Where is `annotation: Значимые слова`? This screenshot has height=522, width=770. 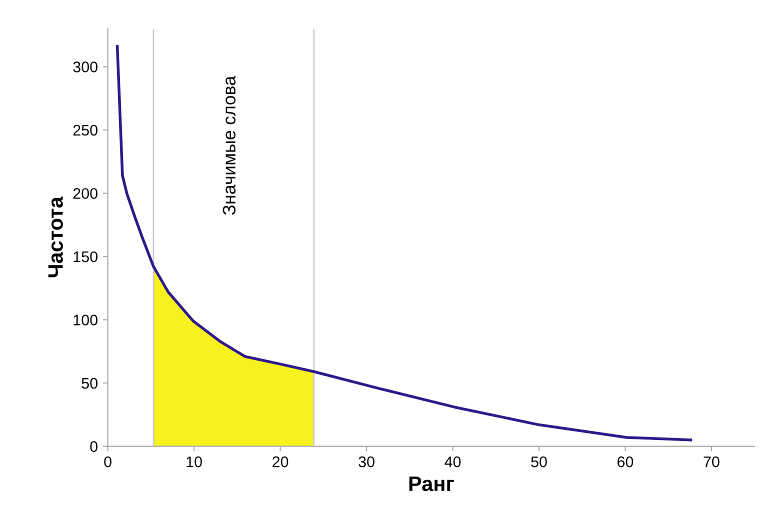
annotation: Значимые слова is located at coordinates (229, 145).